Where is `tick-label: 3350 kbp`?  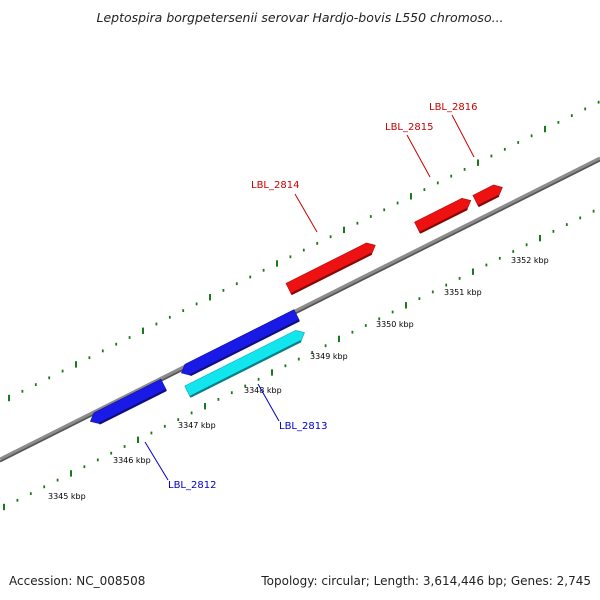 tick-label: 3350 kbp is located at coordinates (395, 324).